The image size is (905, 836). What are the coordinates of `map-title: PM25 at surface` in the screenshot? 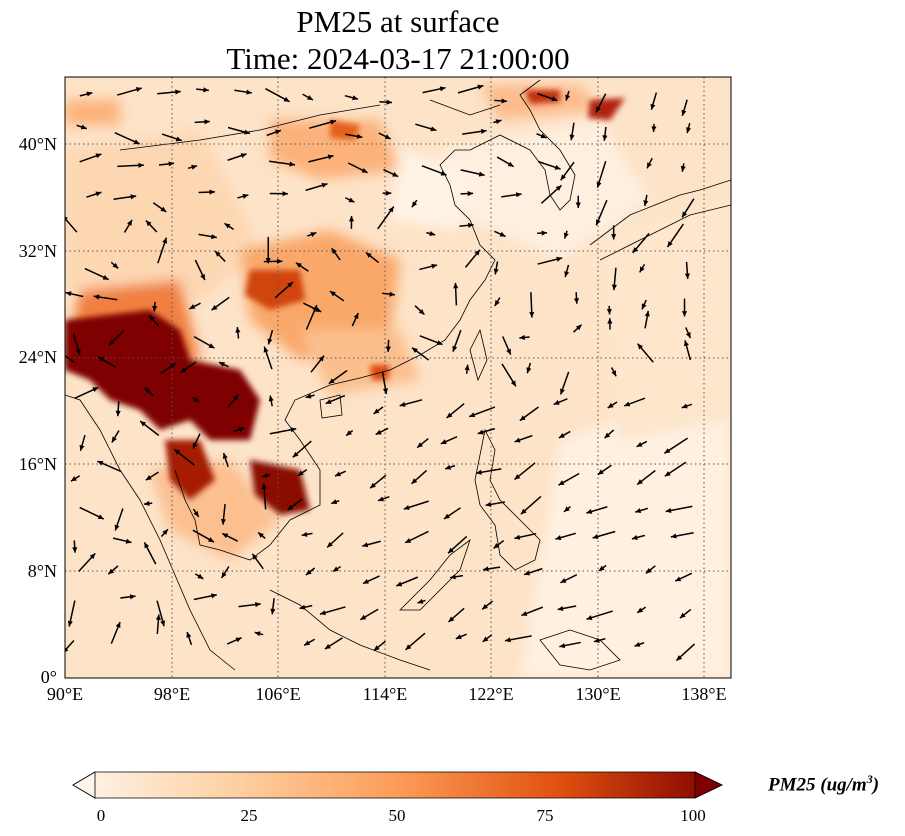 It's located at (398, 21).